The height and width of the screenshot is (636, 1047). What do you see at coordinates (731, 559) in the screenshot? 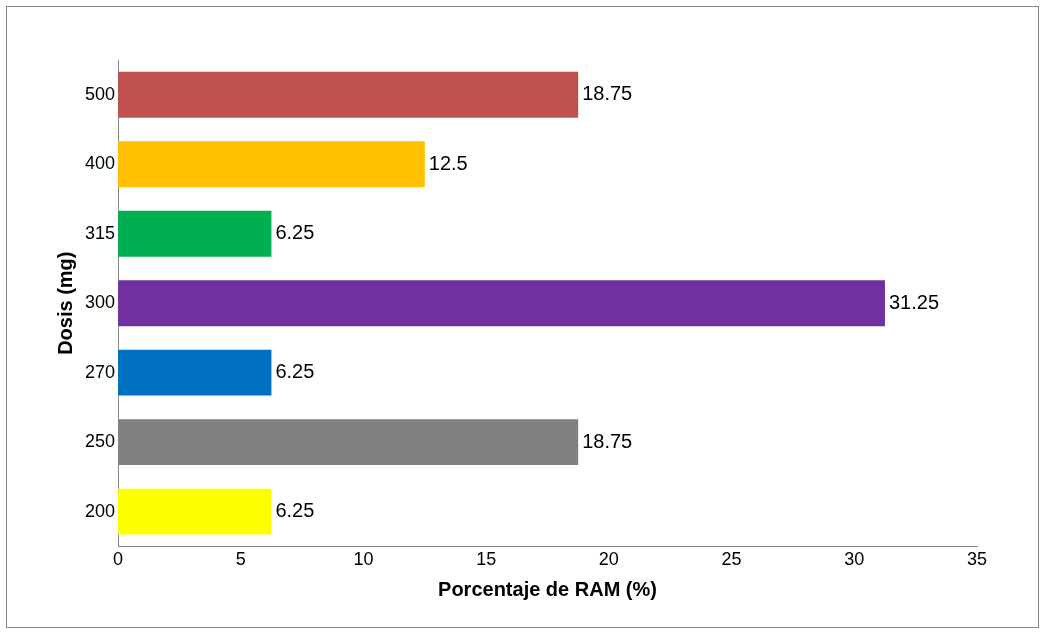
I see `x-tick-label: 25` at bounding box center [731, 559].